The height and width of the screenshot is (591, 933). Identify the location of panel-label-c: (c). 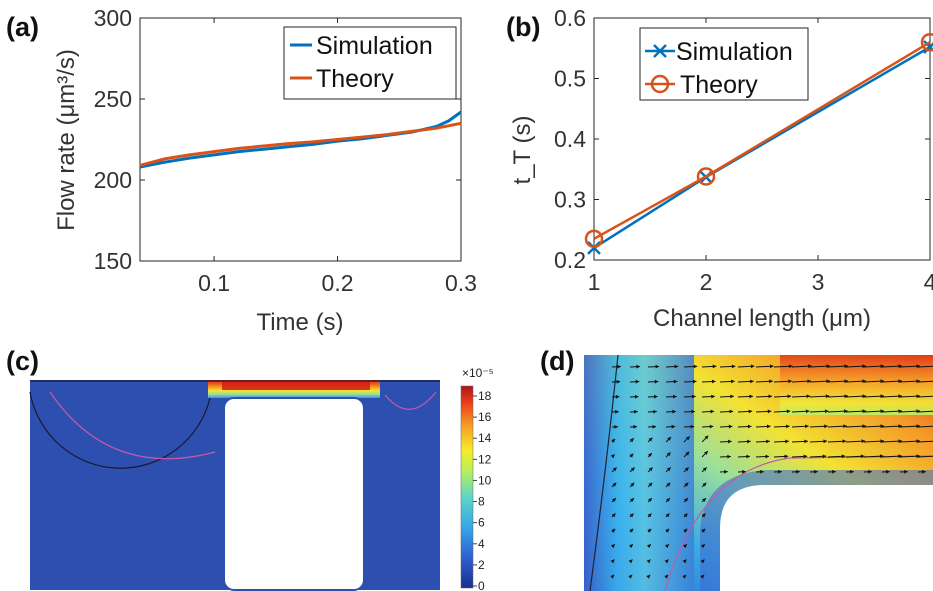
(22, 361).